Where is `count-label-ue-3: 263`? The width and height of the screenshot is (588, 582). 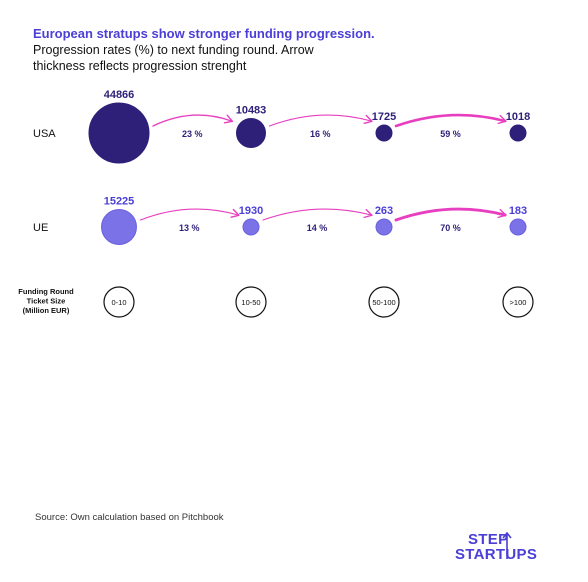
count-label-ue-3: 263 is located at coordinates (384, 211).